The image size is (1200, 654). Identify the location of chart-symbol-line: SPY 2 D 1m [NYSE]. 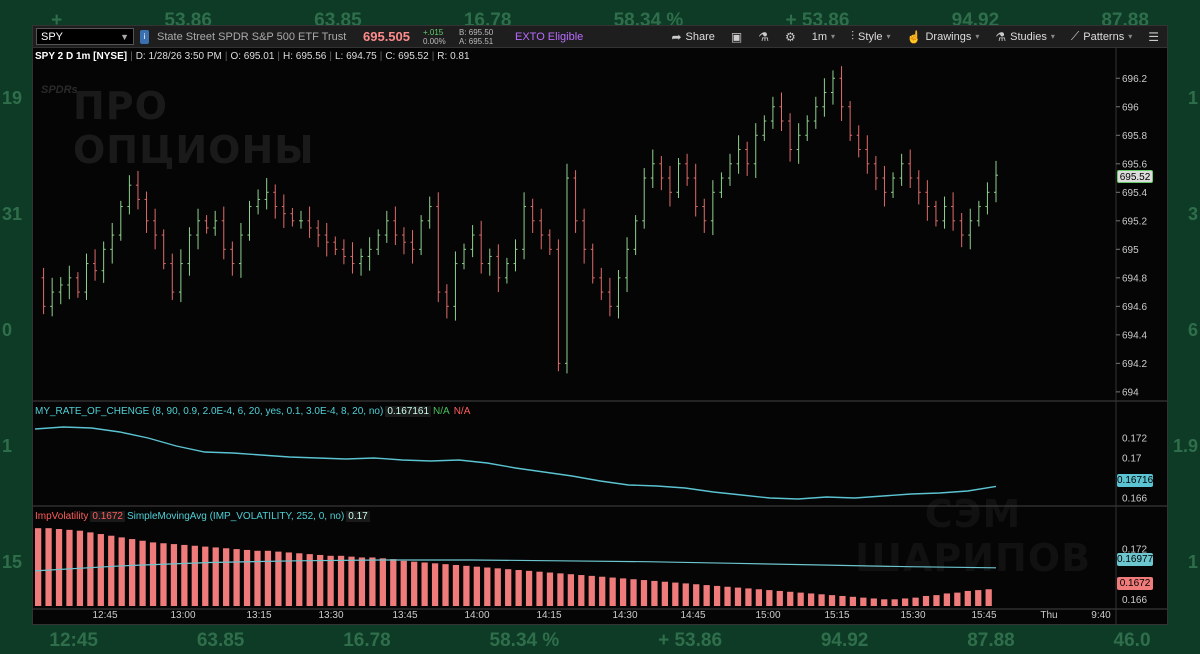
(81, 56).